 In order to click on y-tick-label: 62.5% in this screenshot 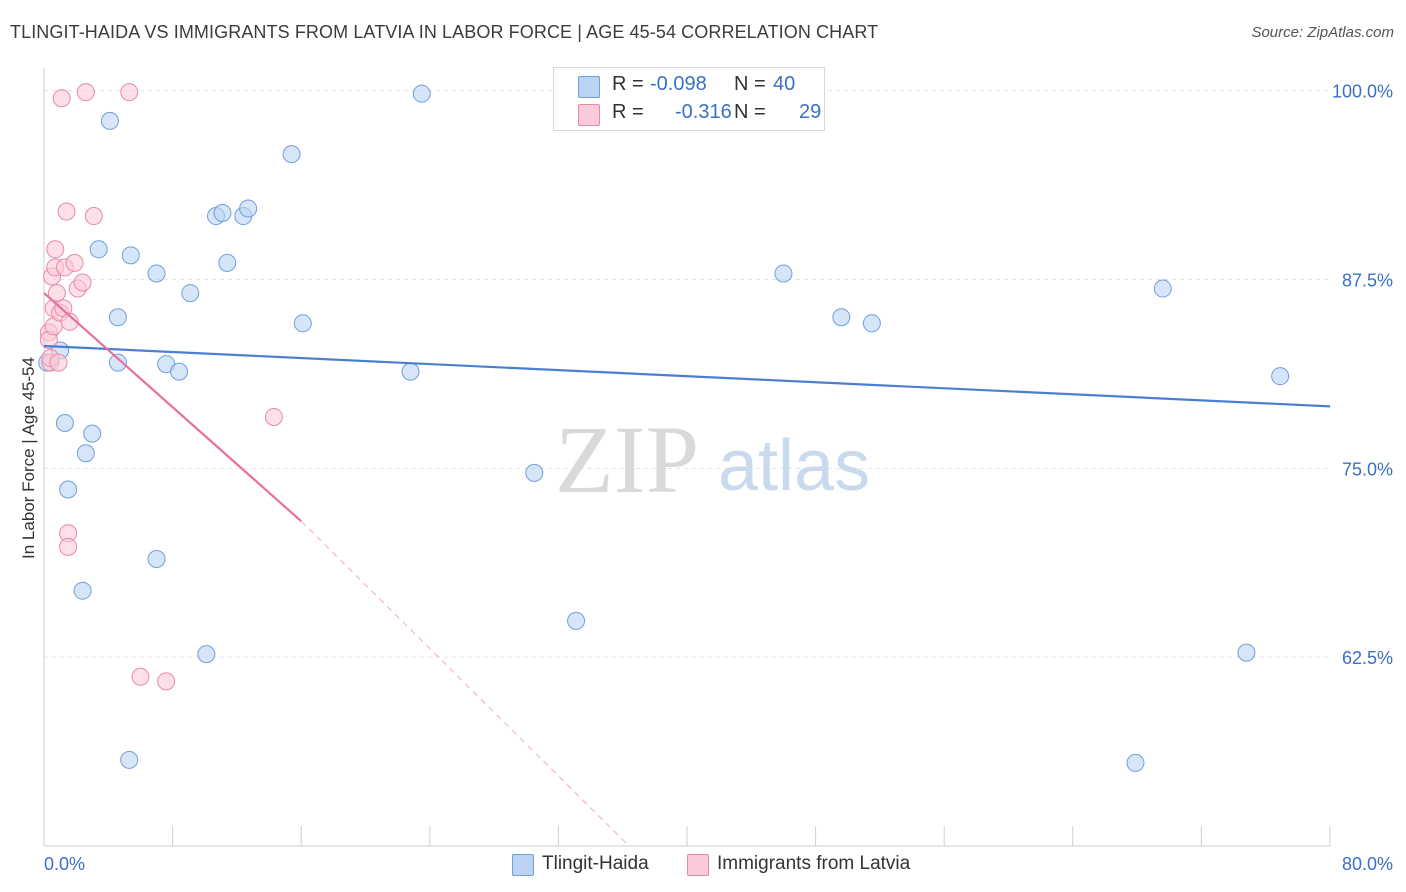, I will do `click(1367, 658)`.